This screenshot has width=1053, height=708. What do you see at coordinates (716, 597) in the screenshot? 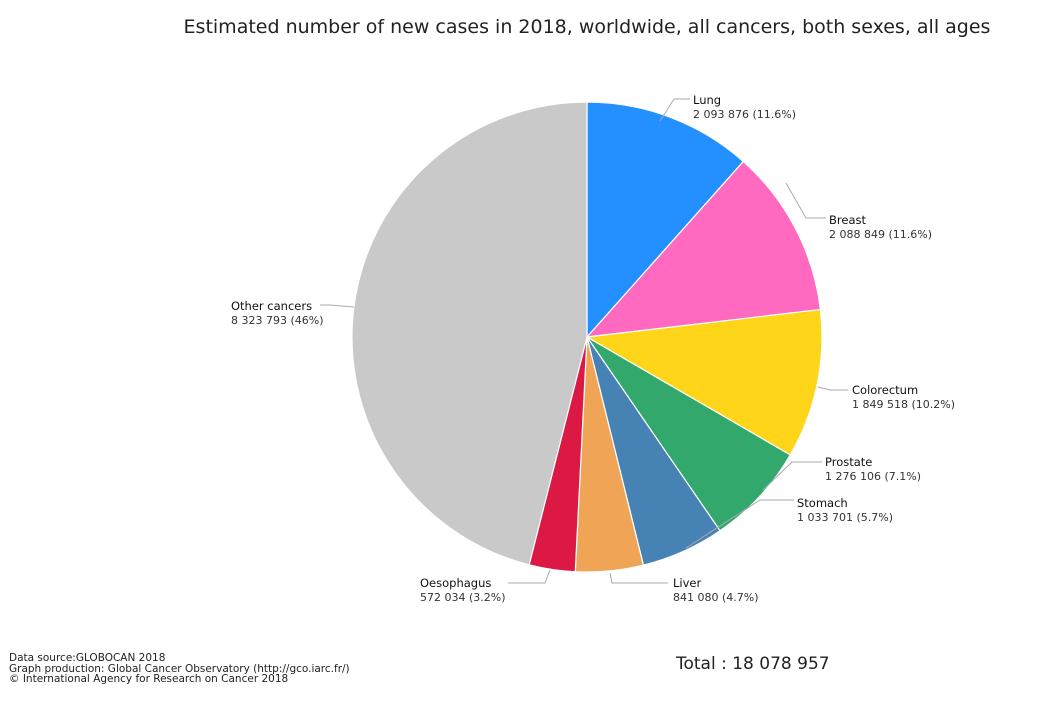
I see `slice-label-value: 841 080 (4.7%)` at bounding box center [716, 597].